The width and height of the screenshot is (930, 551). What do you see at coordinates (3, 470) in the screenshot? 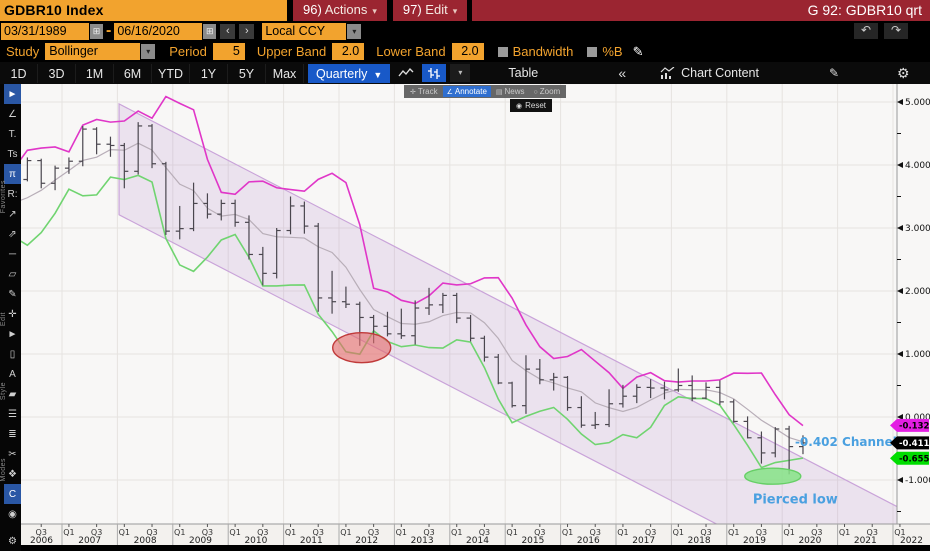
I see `sidebar-section-modes: Modes` at bounding box center [3, 470].